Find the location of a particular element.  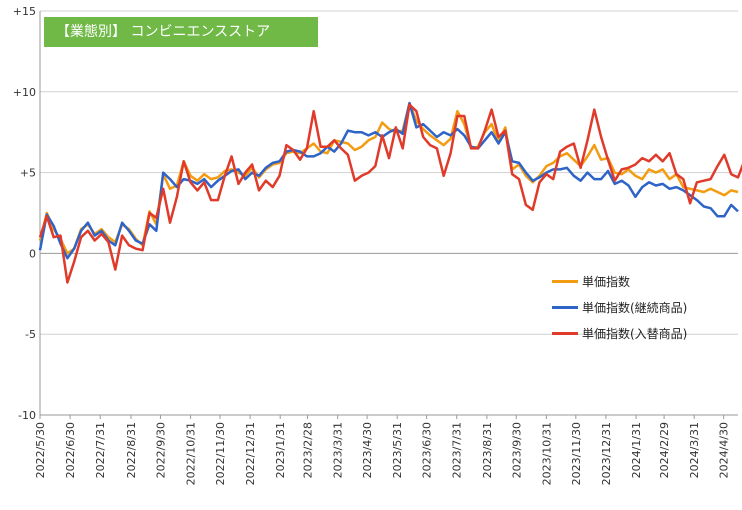

x-tick-label: 2023/2/28 is located at coordinates (308, 450).